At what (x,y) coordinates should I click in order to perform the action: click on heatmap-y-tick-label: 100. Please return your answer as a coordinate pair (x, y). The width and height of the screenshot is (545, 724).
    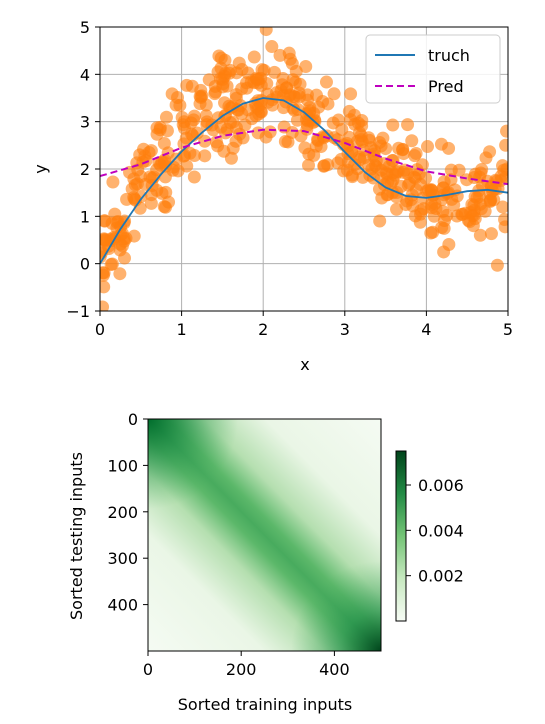
    Looking at the image, I should click on (122, 465).